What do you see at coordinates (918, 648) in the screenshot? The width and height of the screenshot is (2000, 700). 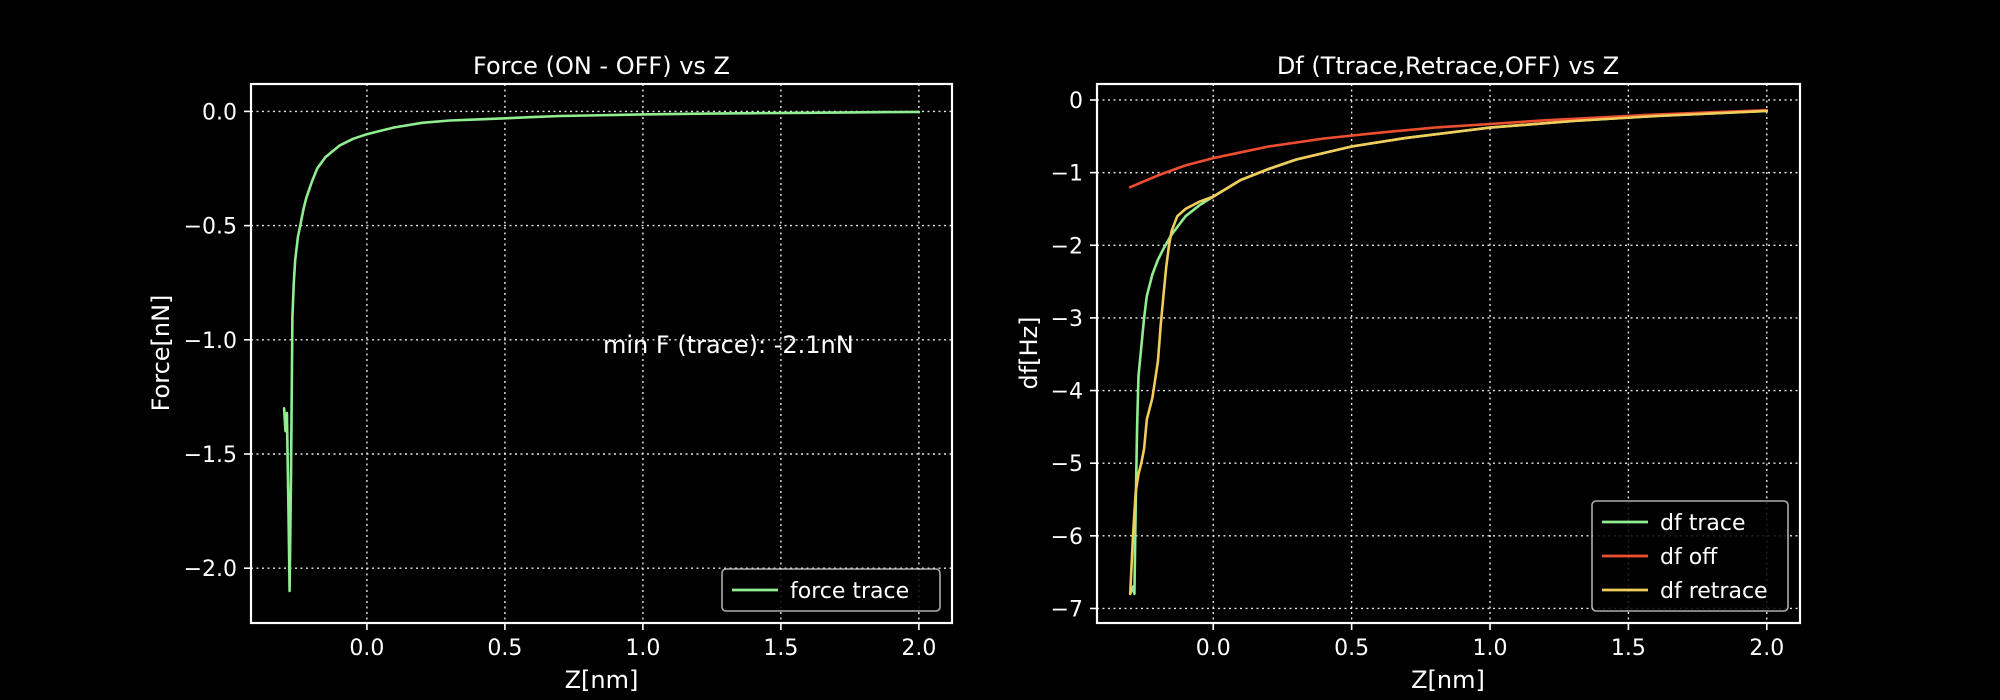 I see `force-chart-x-tick-label: 2.0` at bounding box center [918, 648].